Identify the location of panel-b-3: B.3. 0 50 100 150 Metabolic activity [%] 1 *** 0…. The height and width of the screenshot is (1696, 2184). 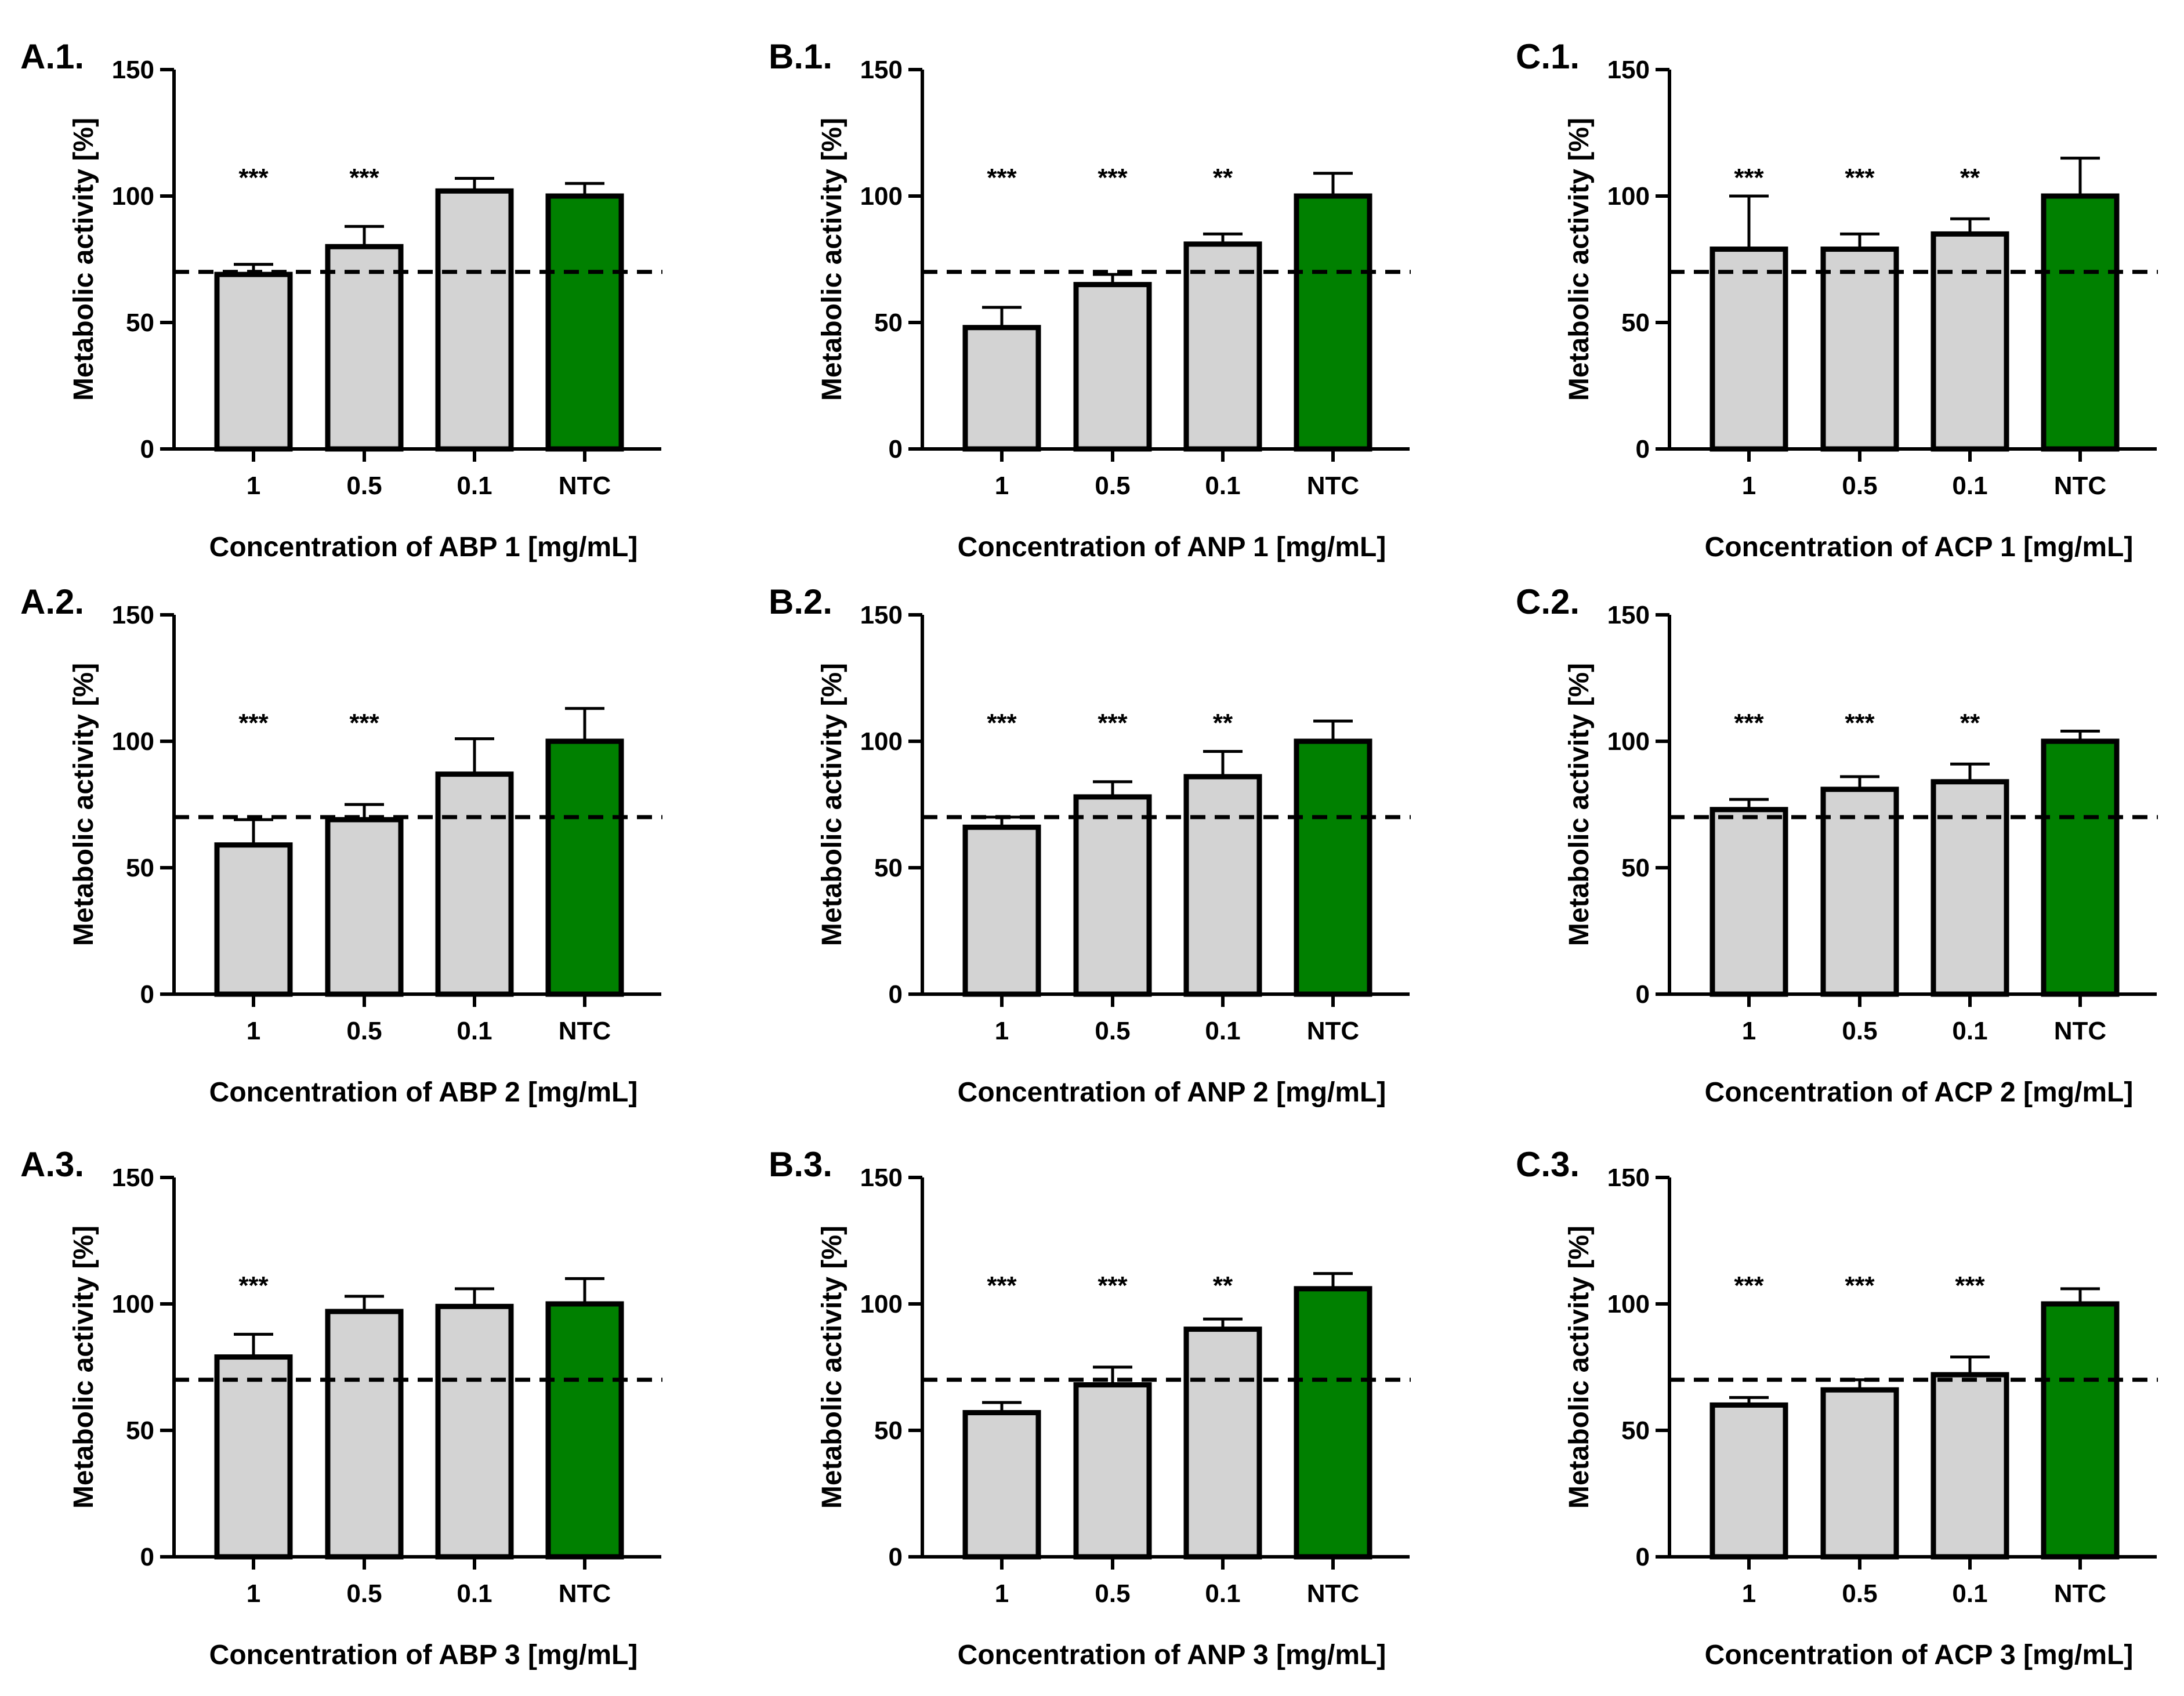
(1090, 1407).